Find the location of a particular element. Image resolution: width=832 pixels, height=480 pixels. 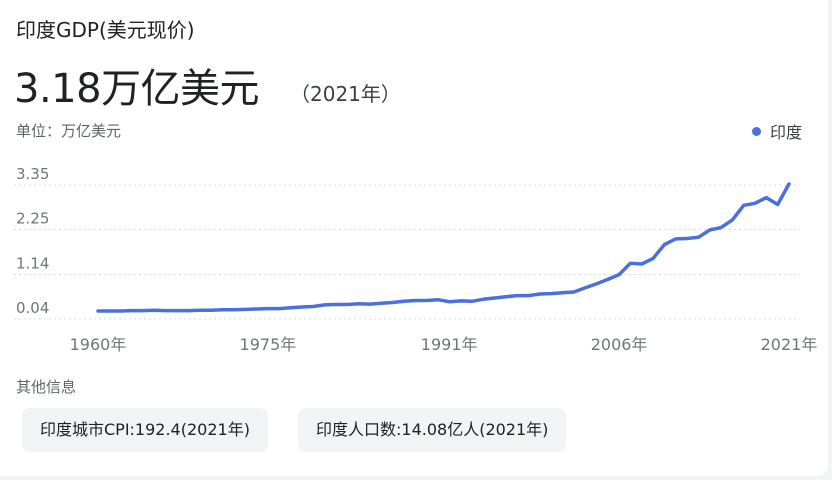

value-year: （2021年） is located at coordinates (345, 94).